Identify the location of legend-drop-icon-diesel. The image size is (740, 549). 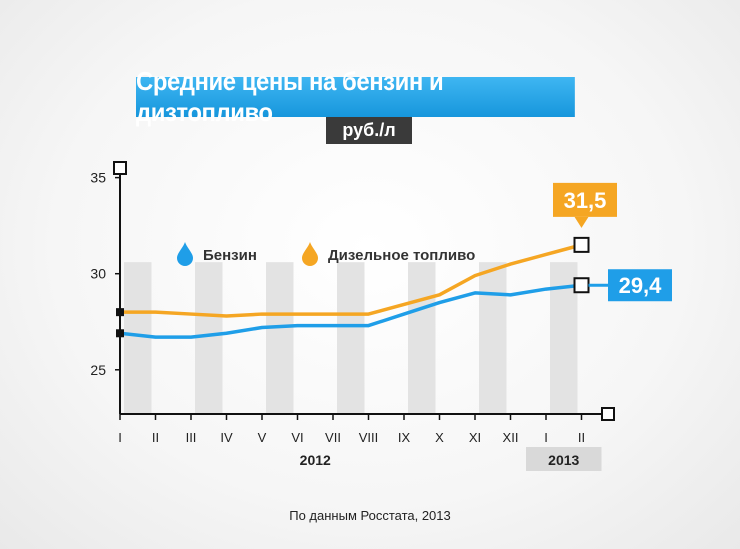
(310, 254).